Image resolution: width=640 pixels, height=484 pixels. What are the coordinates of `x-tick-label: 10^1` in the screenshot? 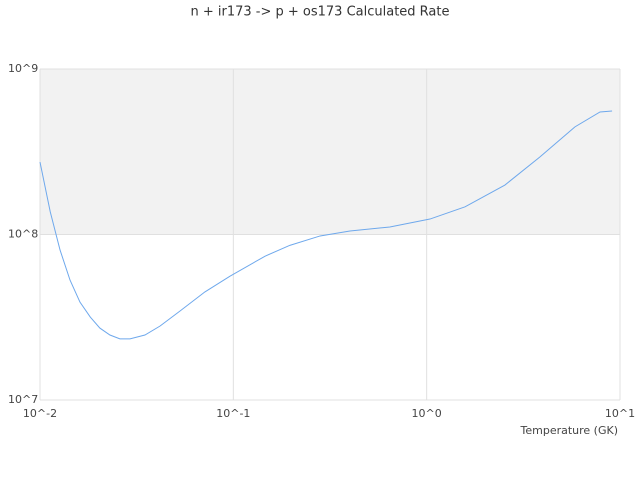 It's located at (620, 413).